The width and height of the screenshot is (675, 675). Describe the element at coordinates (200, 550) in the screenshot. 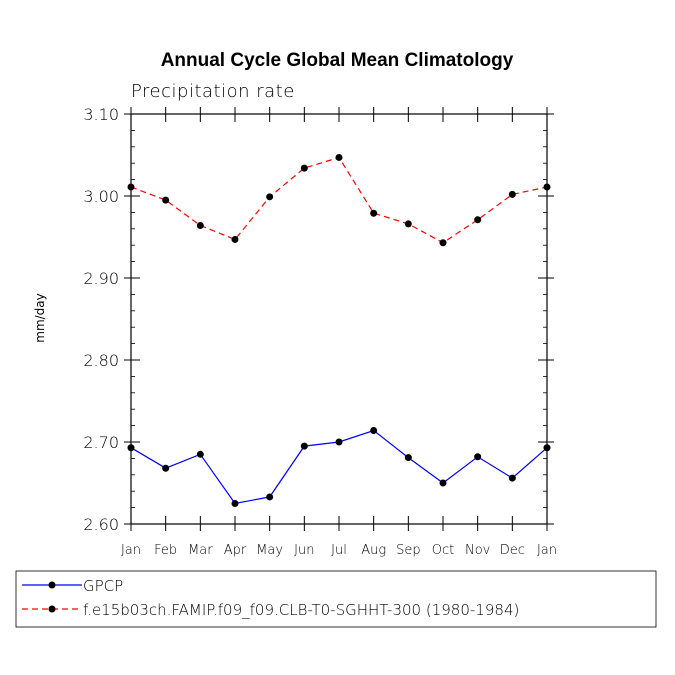

I see `x-tick-label: Mar` at that location.